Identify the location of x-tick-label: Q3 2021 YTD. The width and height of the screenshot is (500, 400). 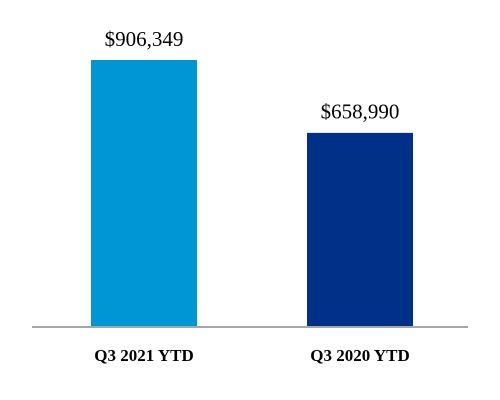
(144, 355).